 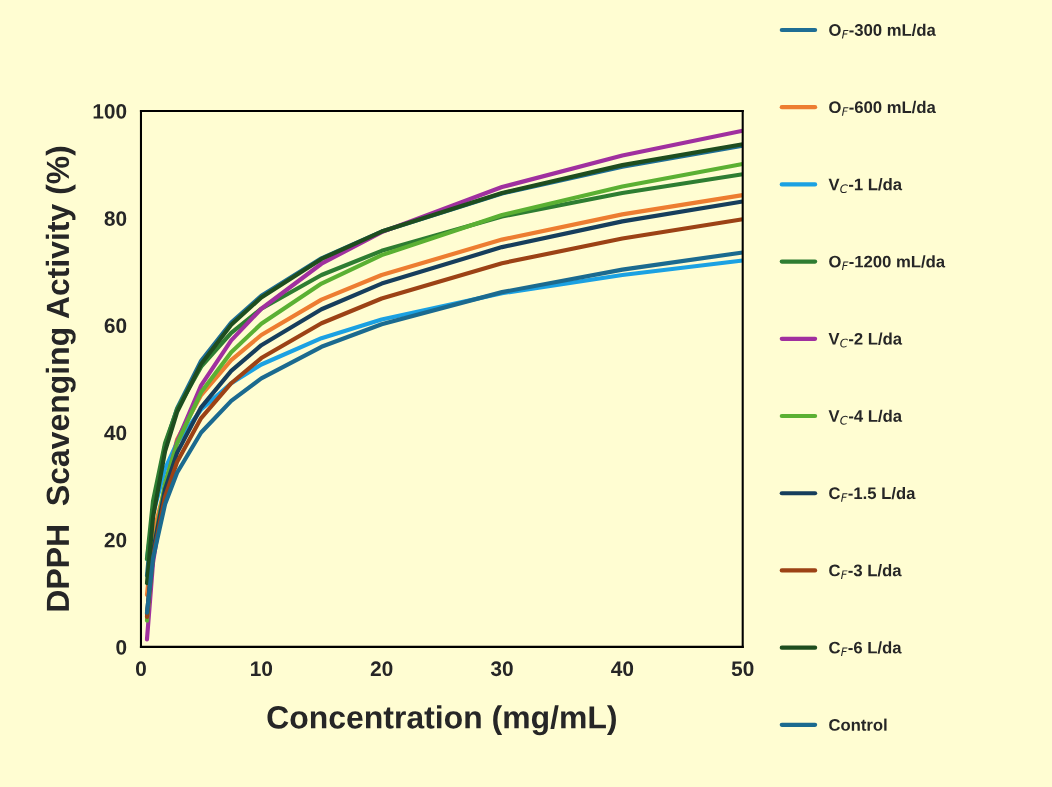 I want to click on legend-label: V$_{C}$-1 L/da, so click(x=865, y=186).